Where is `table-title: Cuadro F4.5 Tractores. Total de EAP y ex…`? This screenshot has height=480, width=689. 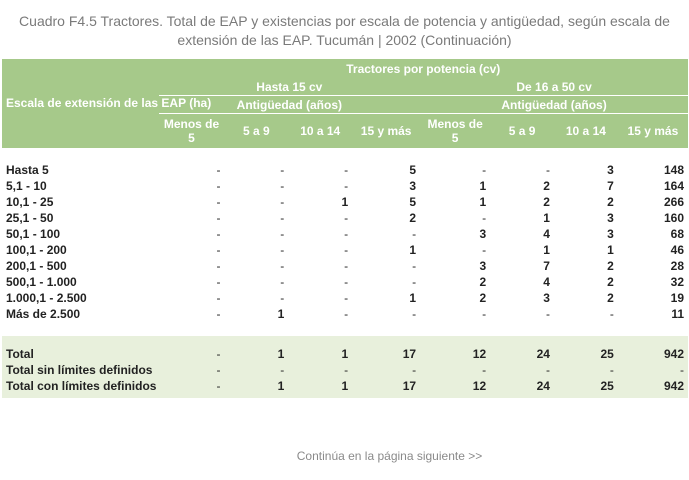 table-title: Cuadro F4.5 Tractores. Total de EAP y ex… is located at coordinates (344, 31).